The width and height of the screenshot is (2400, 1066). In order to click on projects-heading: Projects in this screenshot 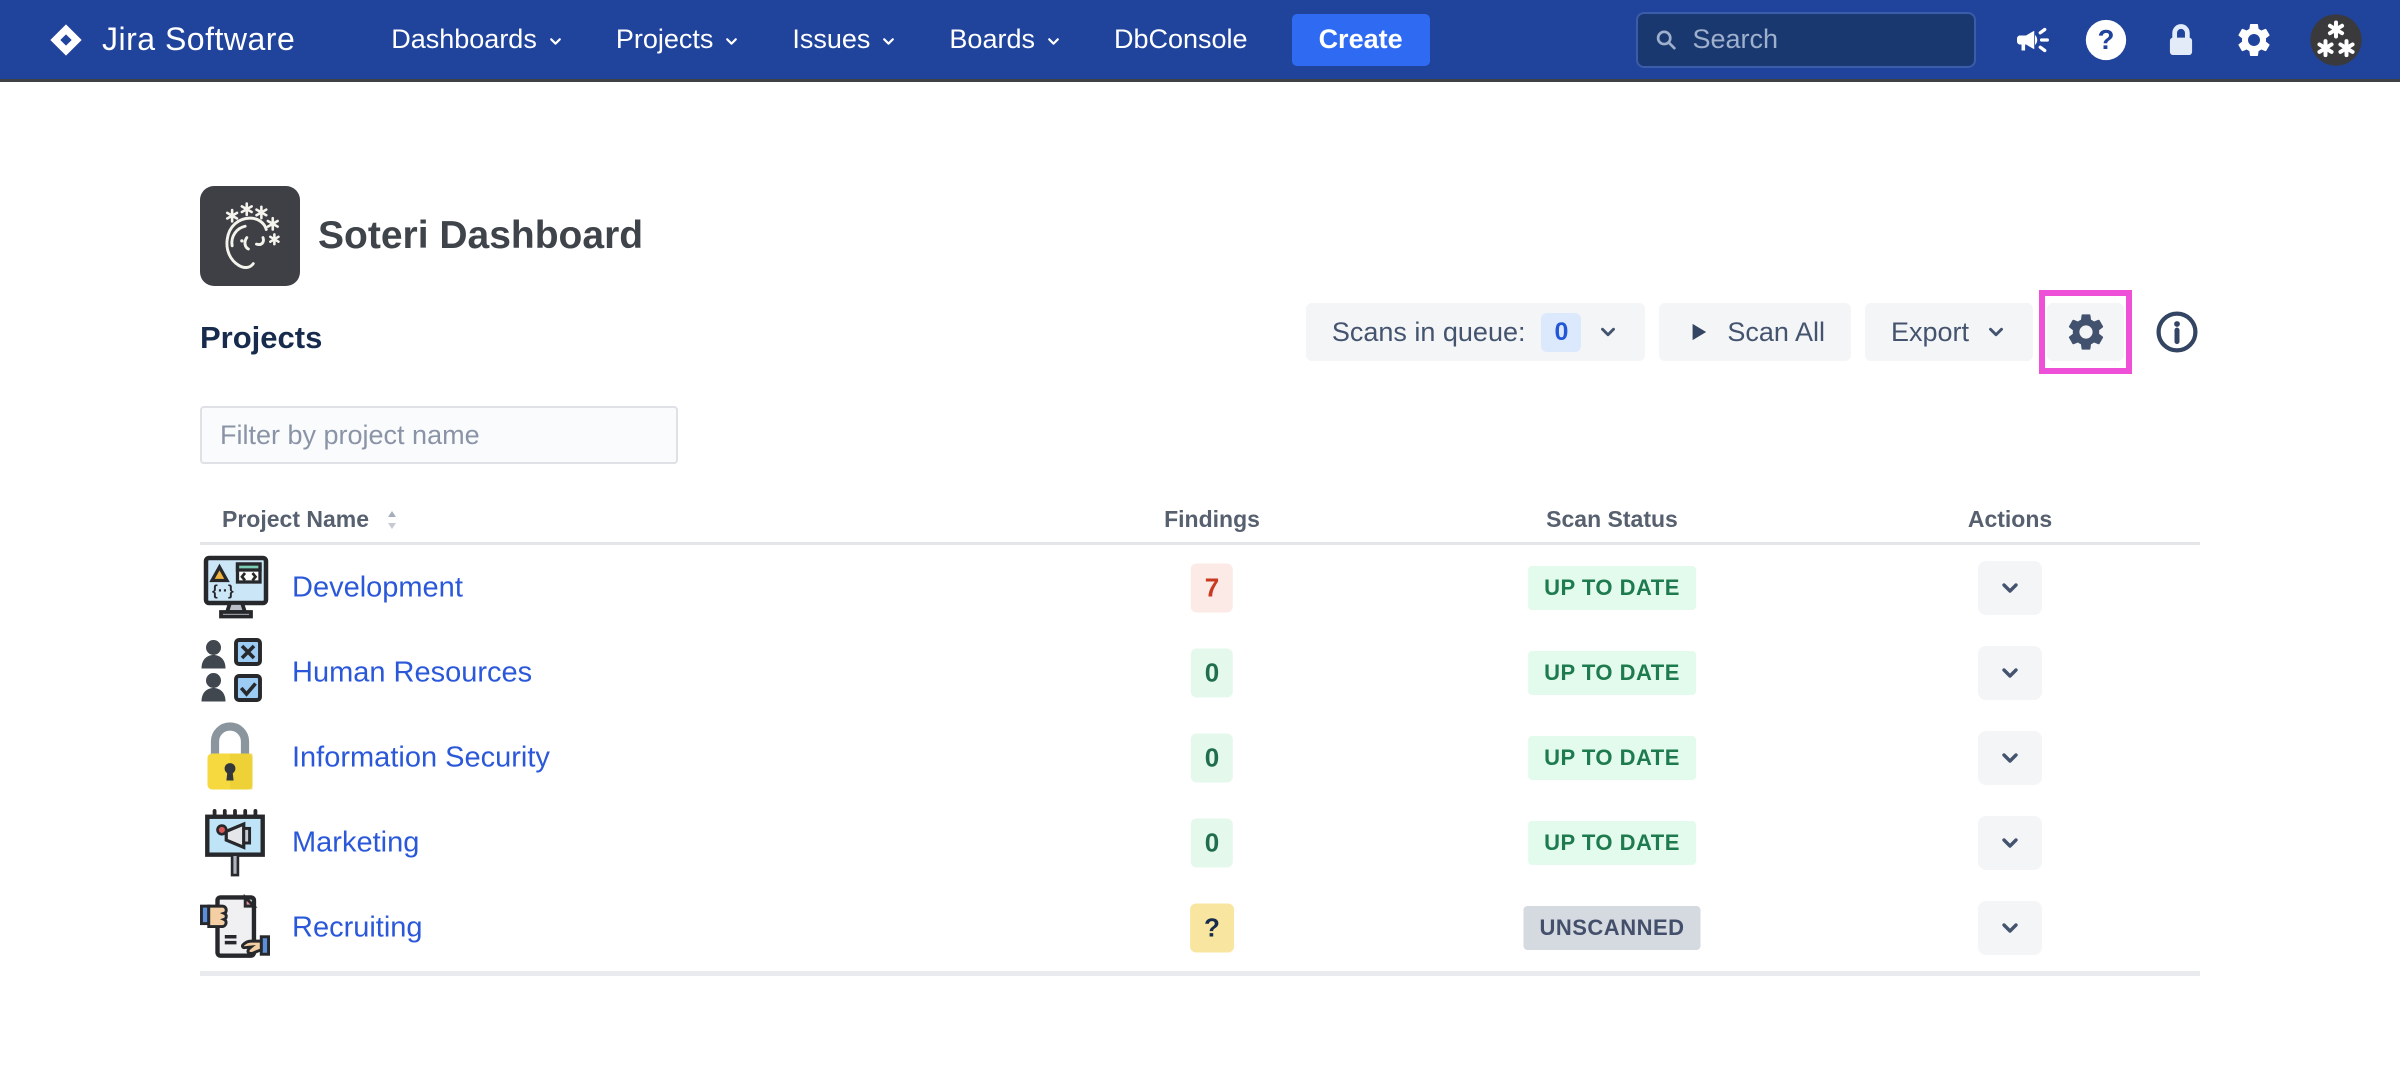, I will do `click(261, 337)`.